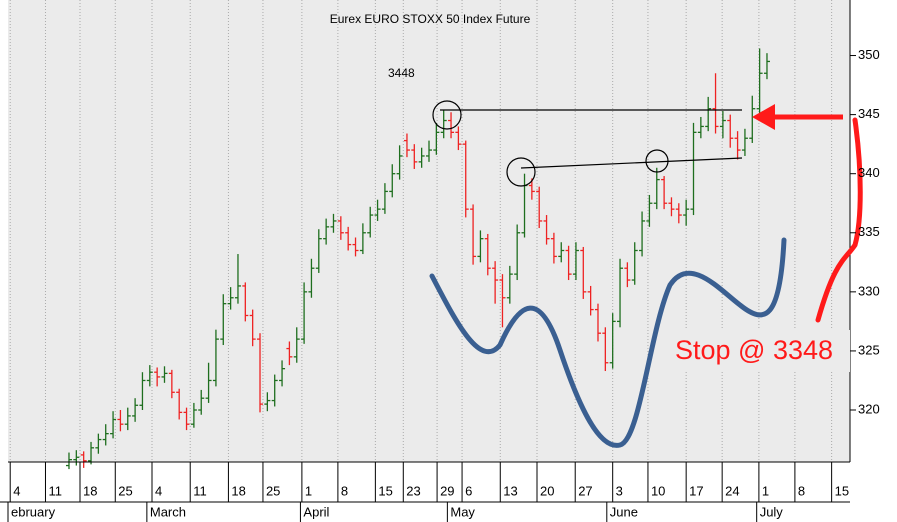 Image resolution: width=897 pixels, height=522 pixels. I want to click on month-label: July, so click(772, 511).